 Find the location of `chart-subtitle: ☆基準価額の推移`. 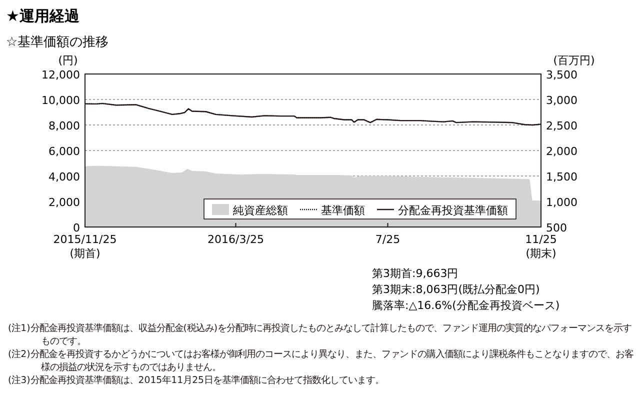

chart-subtitle: ☆基準価額の推移 is located at coordinates (57, 42).